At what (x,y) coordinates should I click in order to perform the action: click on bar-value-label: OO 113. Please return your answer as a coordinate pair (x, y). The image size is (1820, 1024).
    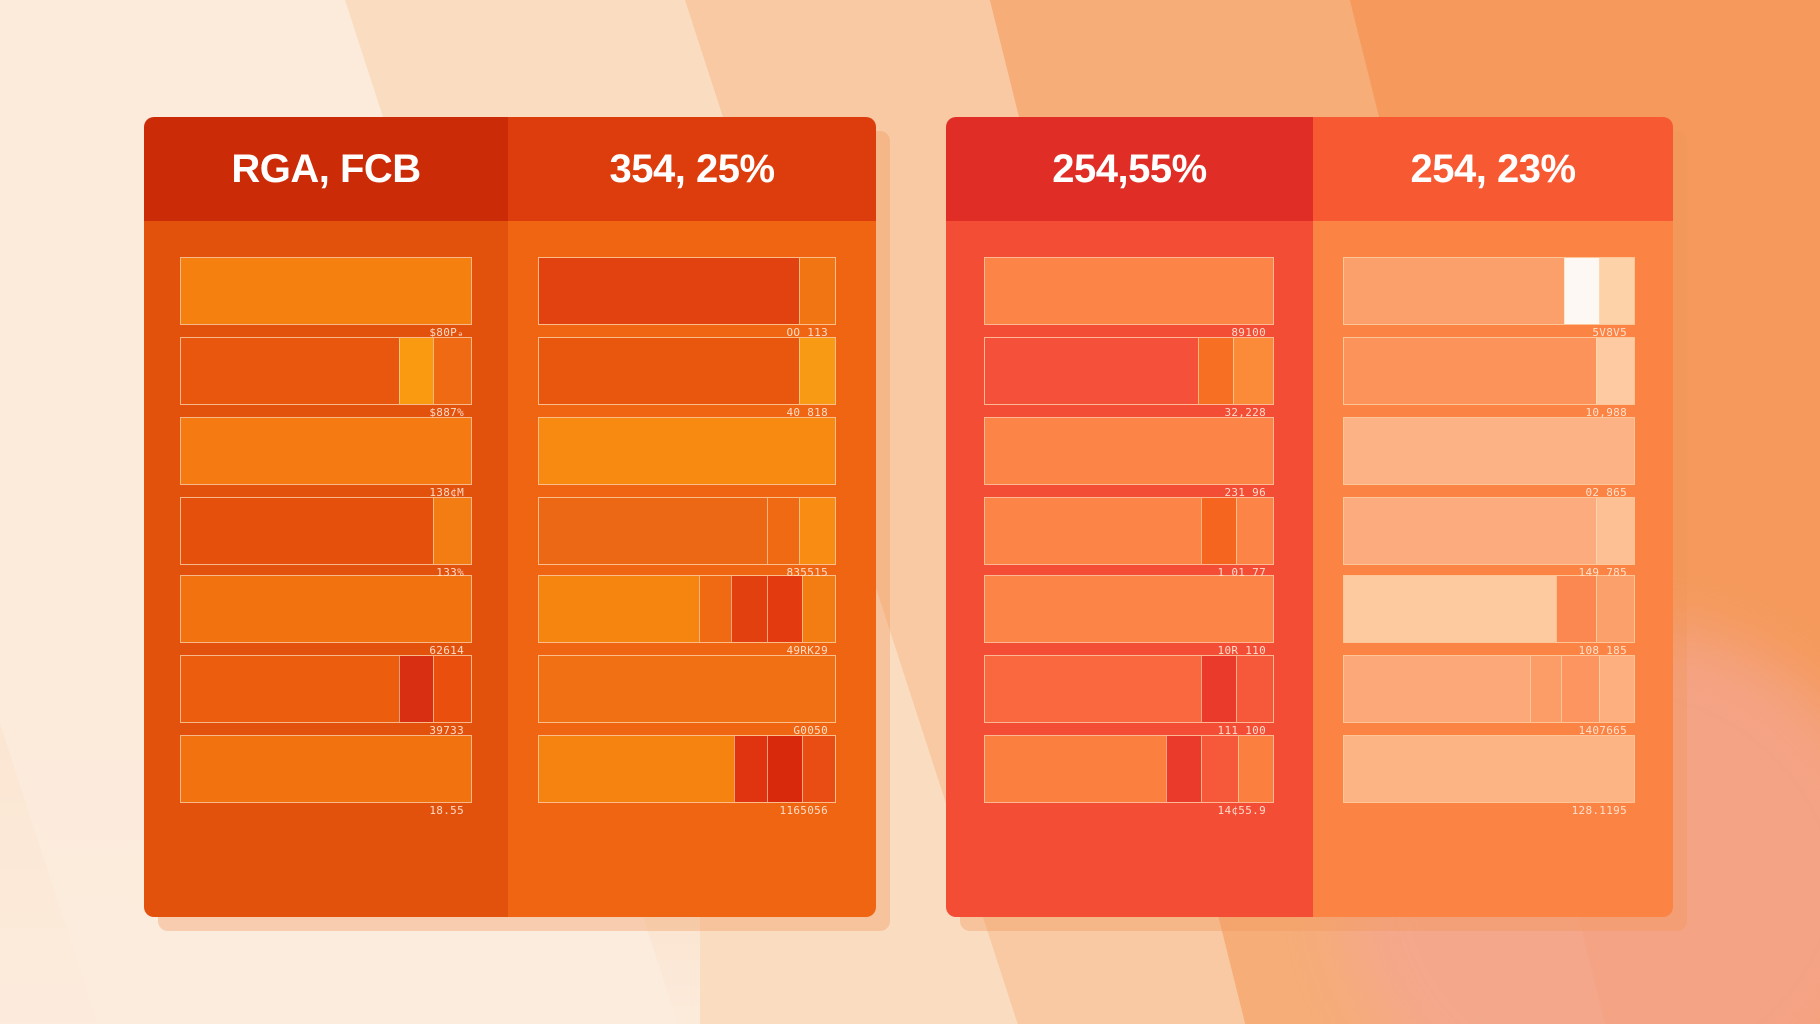
    Looking at the image, I should click on (807, 332).